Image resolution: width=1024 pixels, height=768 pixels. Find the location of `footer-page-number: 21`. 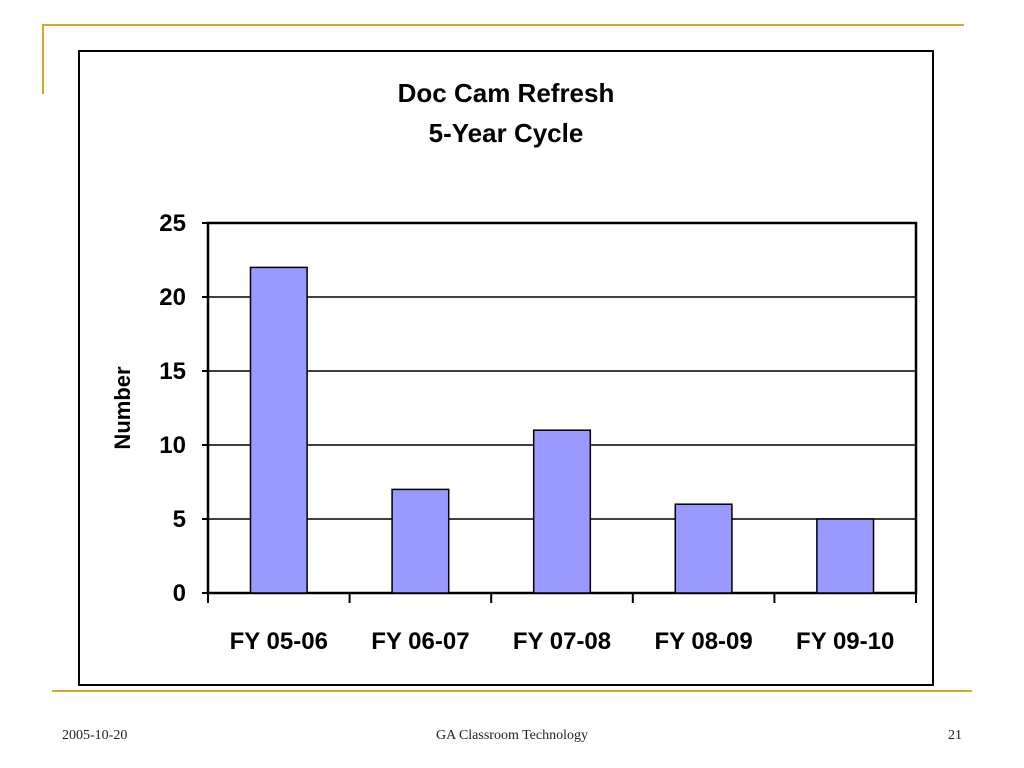

footer-page-number: 21 is located at coordinates (955, 735).